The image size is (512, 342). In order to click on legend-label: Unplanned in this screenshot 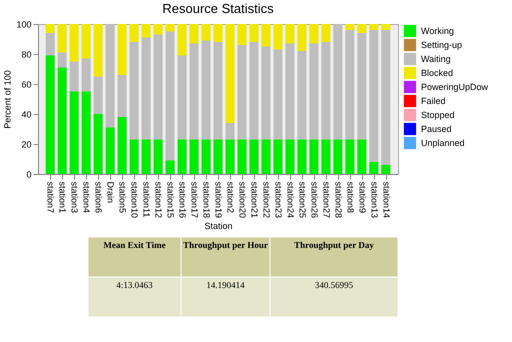, I will do `click(443, 143)`.